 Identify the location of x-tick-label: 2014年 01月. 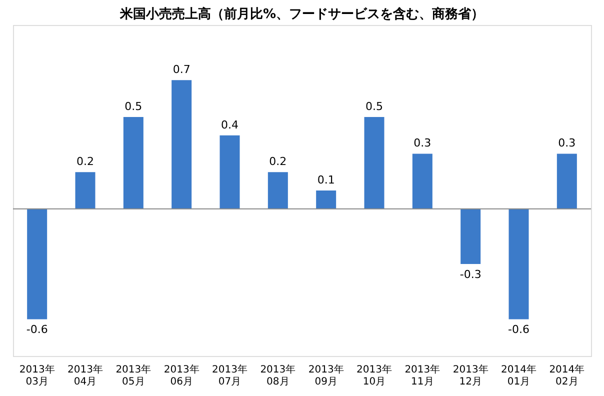
(518, 376).